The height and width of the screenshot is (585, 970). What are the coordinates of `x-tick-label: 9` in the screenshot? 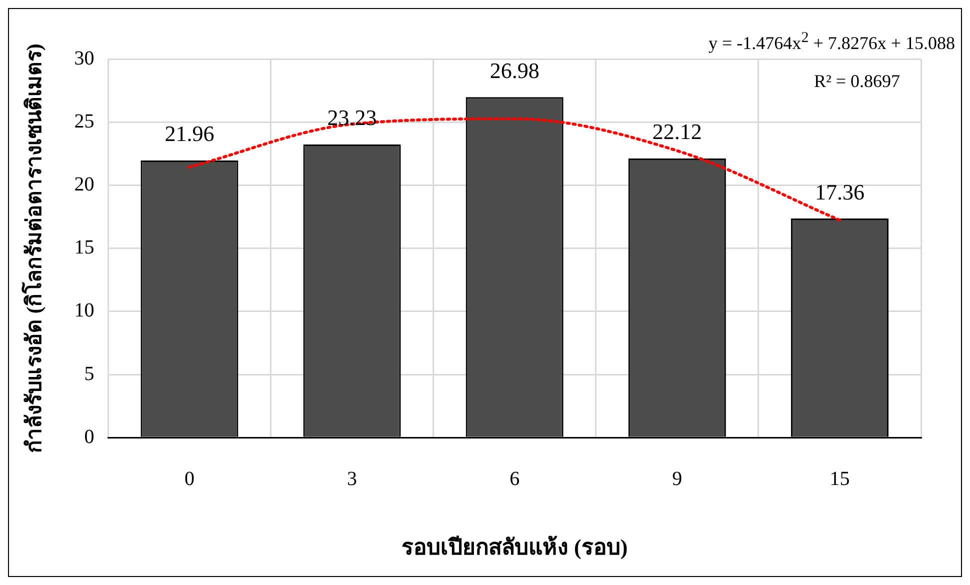 It's located at (677, 479).